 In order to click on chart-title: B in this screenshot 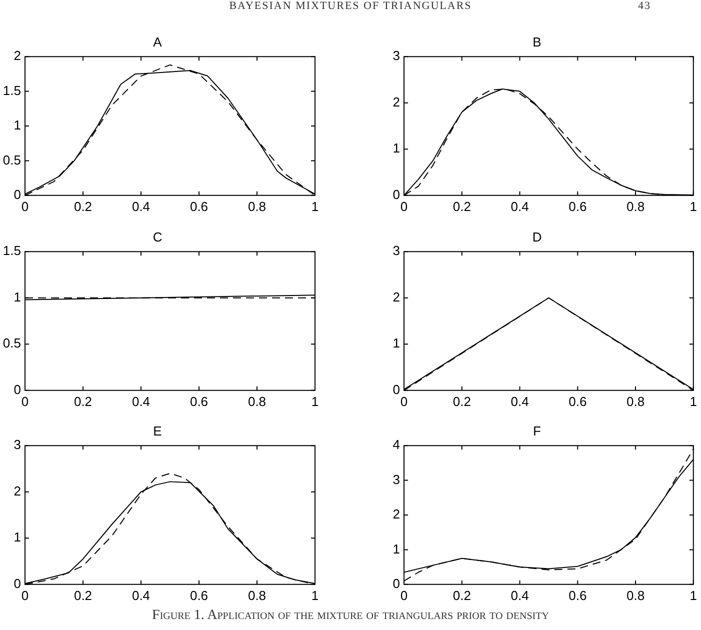, I will do `click(537, 42)`.